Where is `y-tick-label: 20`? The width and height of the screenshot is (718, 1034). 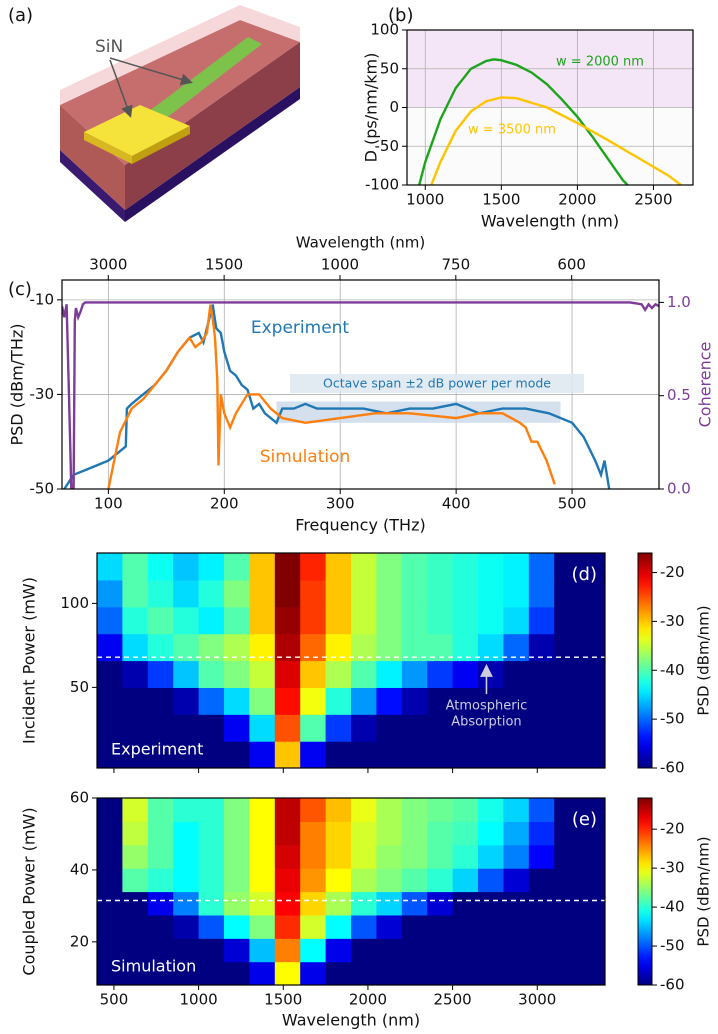 y-tick-label: 20 is located at coordinates (79, 941).